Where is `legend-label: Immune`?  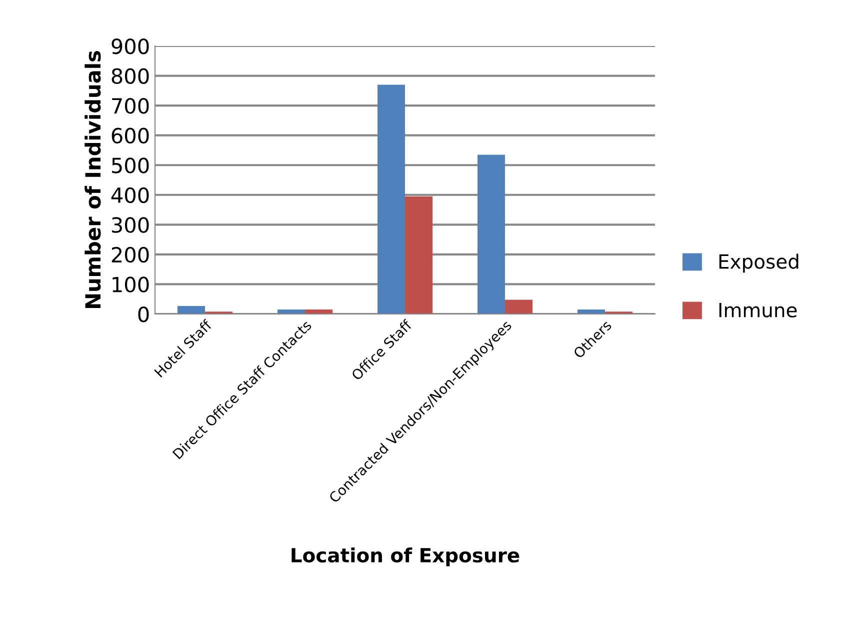 legend-label: Immune is located at coordinates (758, 310).